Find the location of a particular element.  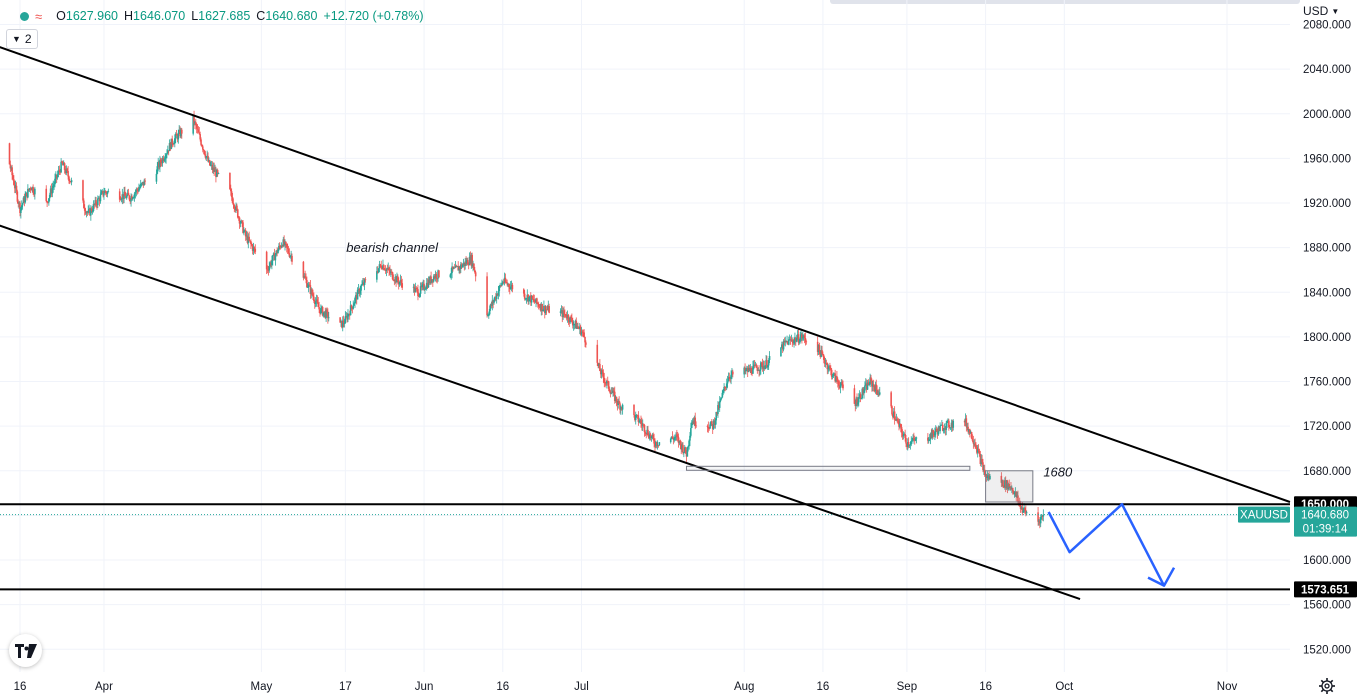

currency-selector: USD ▼ is located at coordinates (1321, 11).